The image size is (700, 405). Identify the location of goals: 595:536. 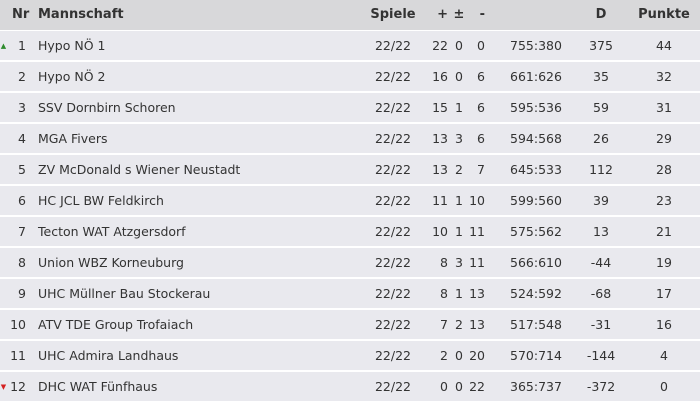
(536, 107).